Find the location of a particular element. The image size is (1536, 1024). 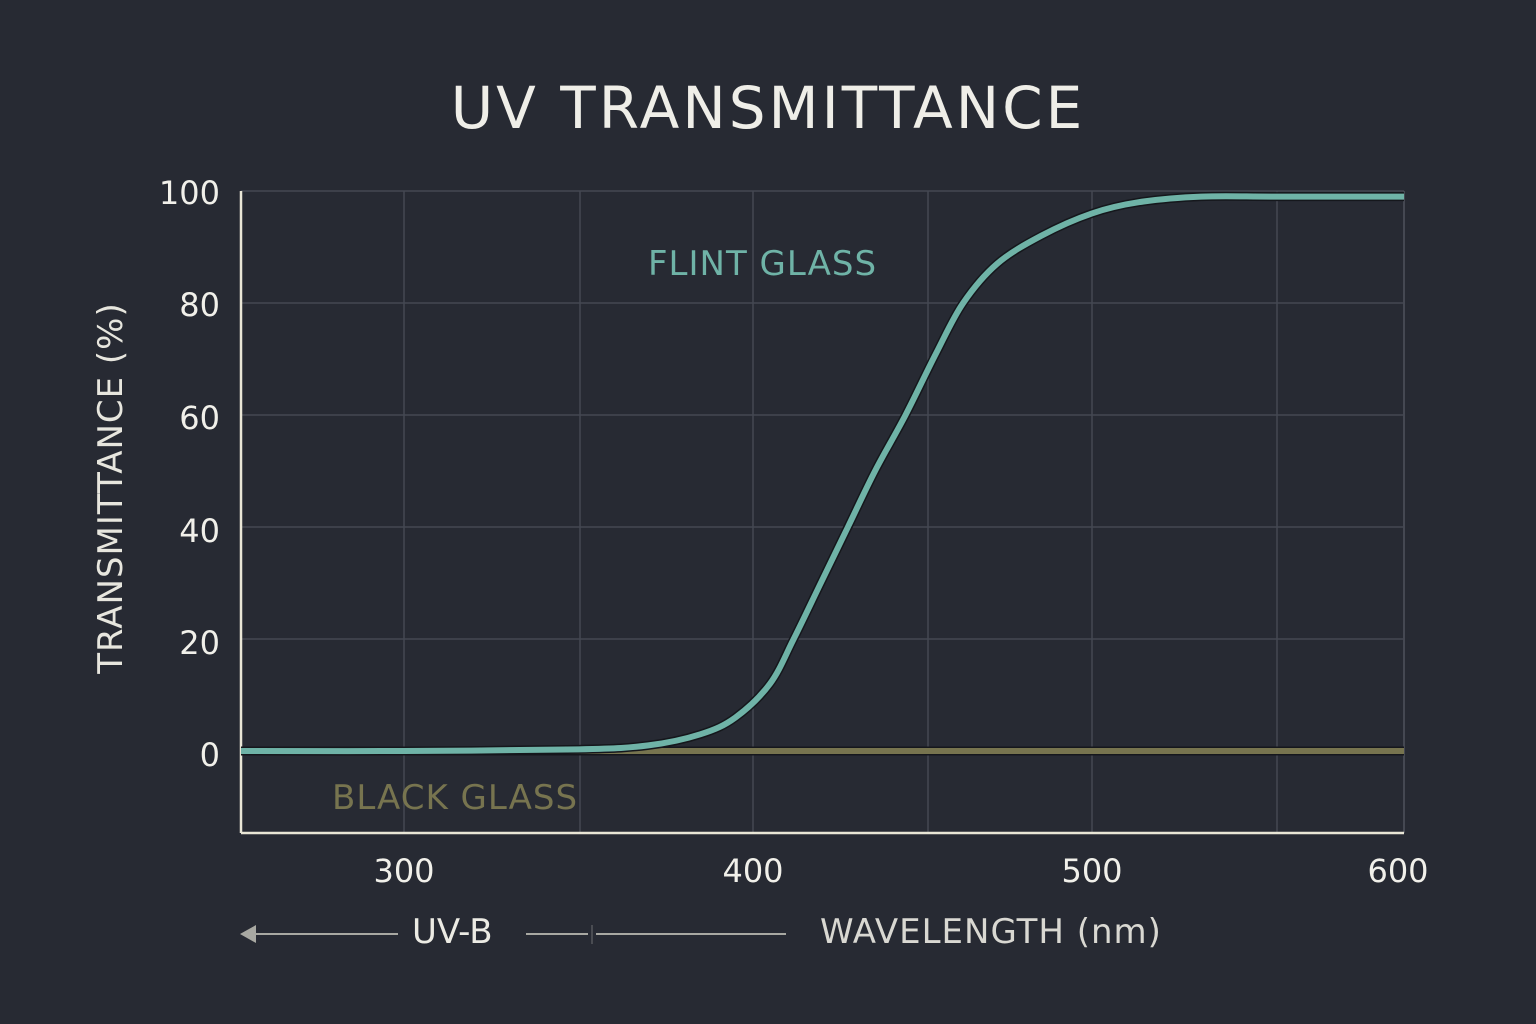

y-tick-40: 40 is located at coordinates (199, 531).